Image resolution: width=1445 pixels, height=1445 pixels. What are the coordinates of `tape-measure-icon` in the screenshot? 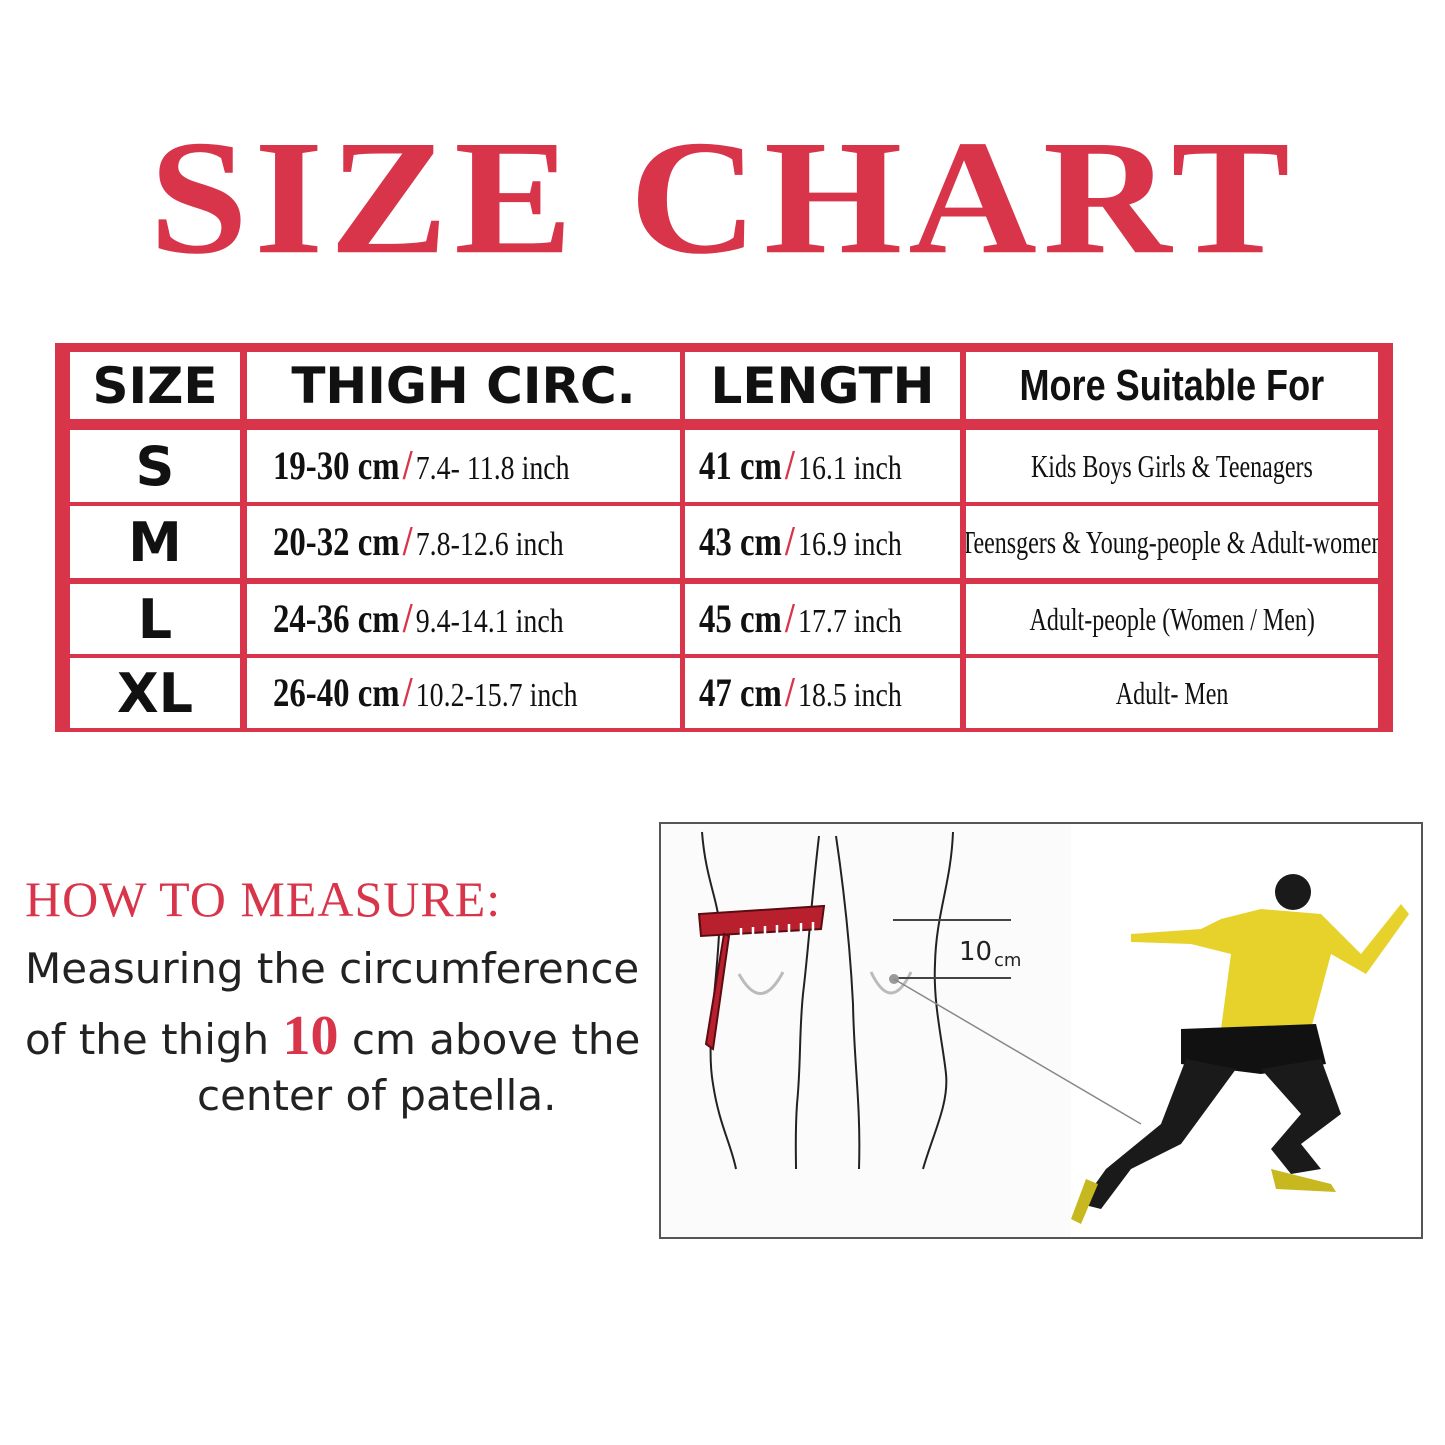 It's located at (761, 977).